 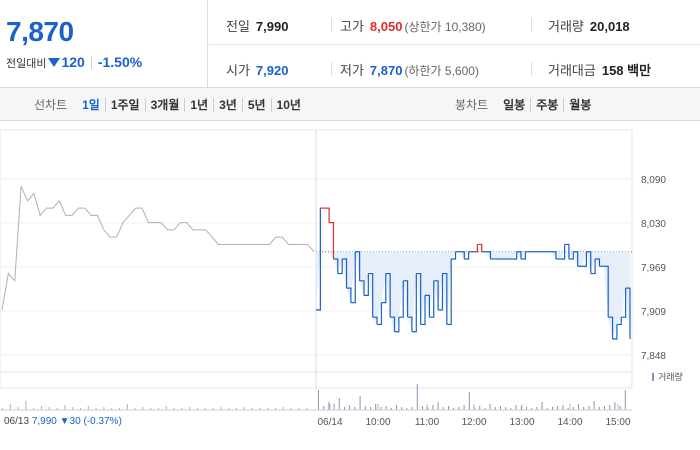 I want to click on change-row: 전일대비 120 -1.50%, so click(x=74, y=62).